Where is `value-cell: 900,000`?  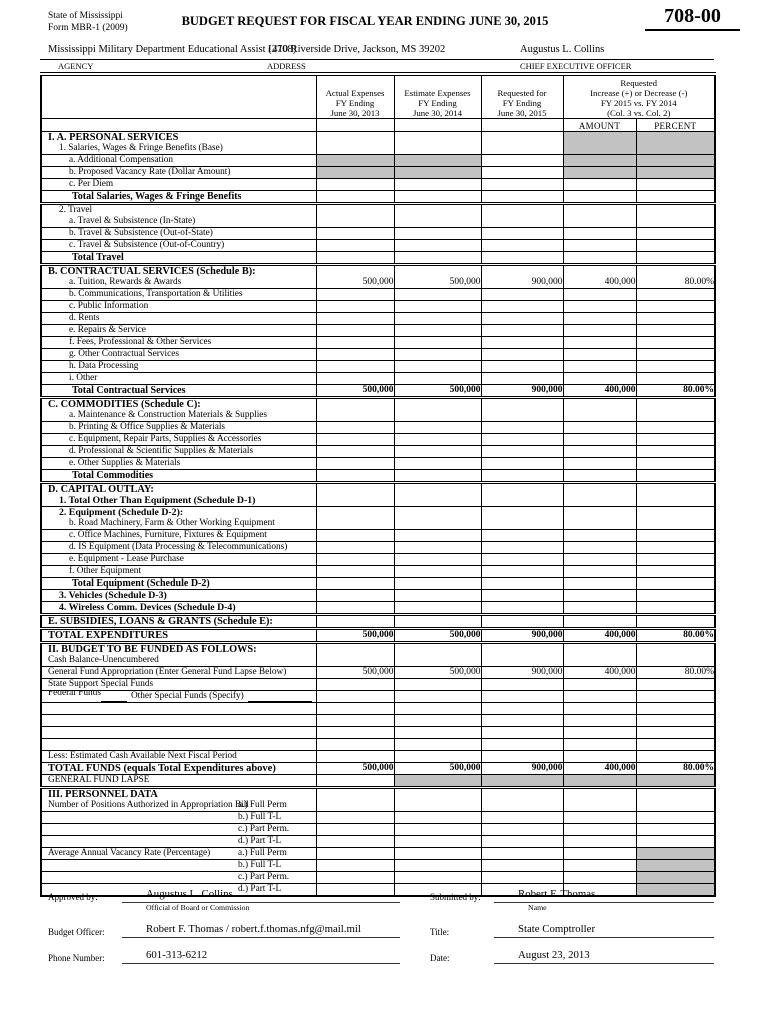 value-cell: 900,000 is located at coordinates (522, 768).